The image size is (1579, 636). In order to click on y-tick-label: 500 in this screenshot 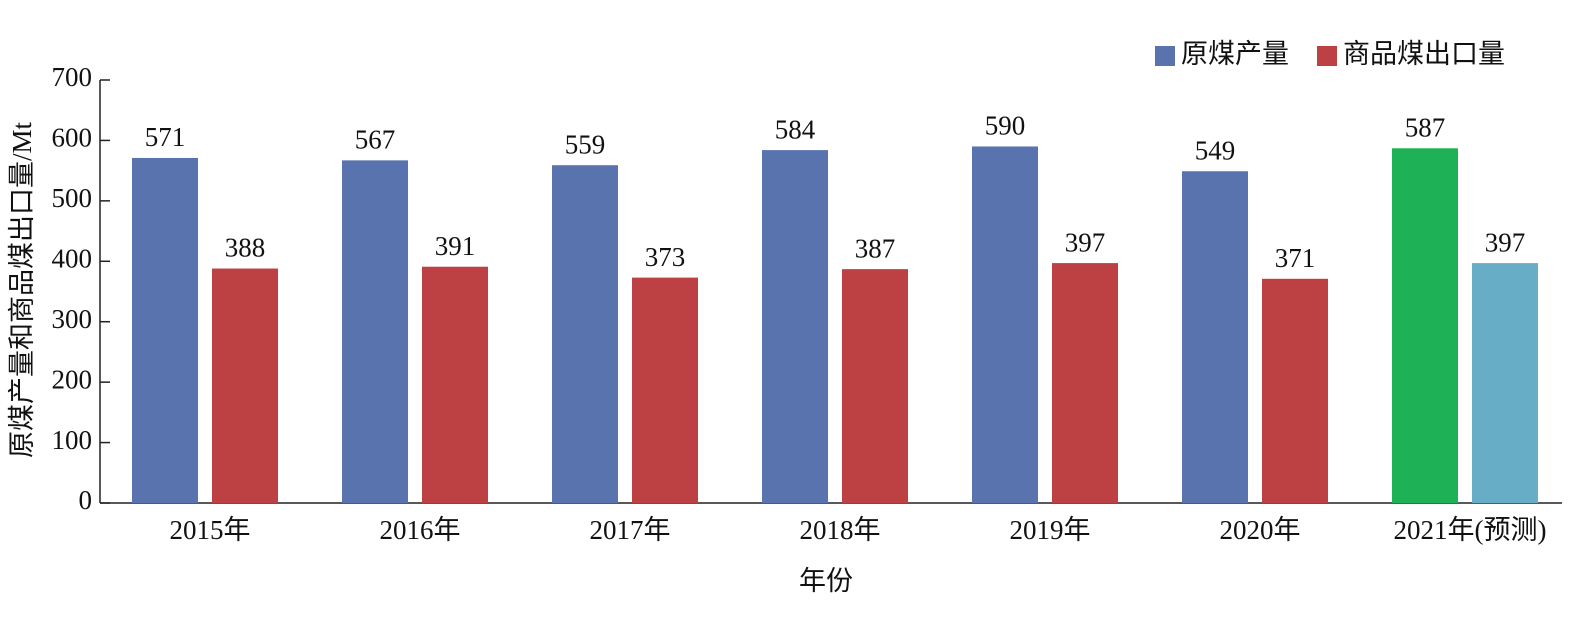, I will do `click(72, 198)`.